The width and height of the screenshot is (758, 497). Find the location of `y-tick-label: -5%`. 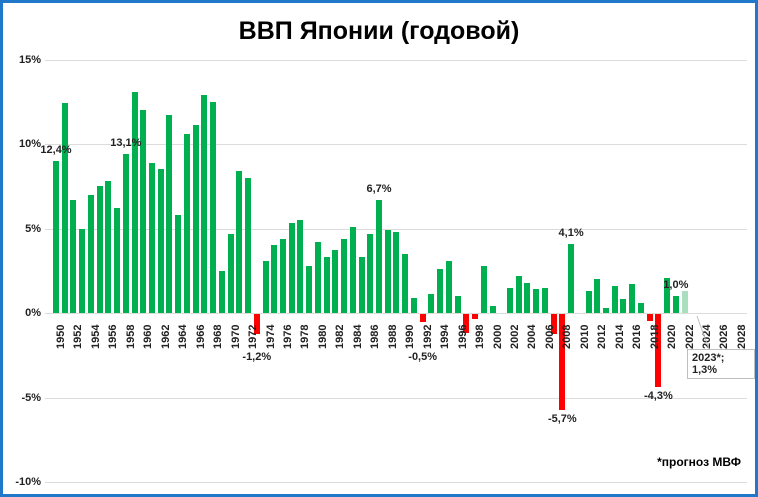

y-tick-label: -5% is located at coordinates (31, 397).